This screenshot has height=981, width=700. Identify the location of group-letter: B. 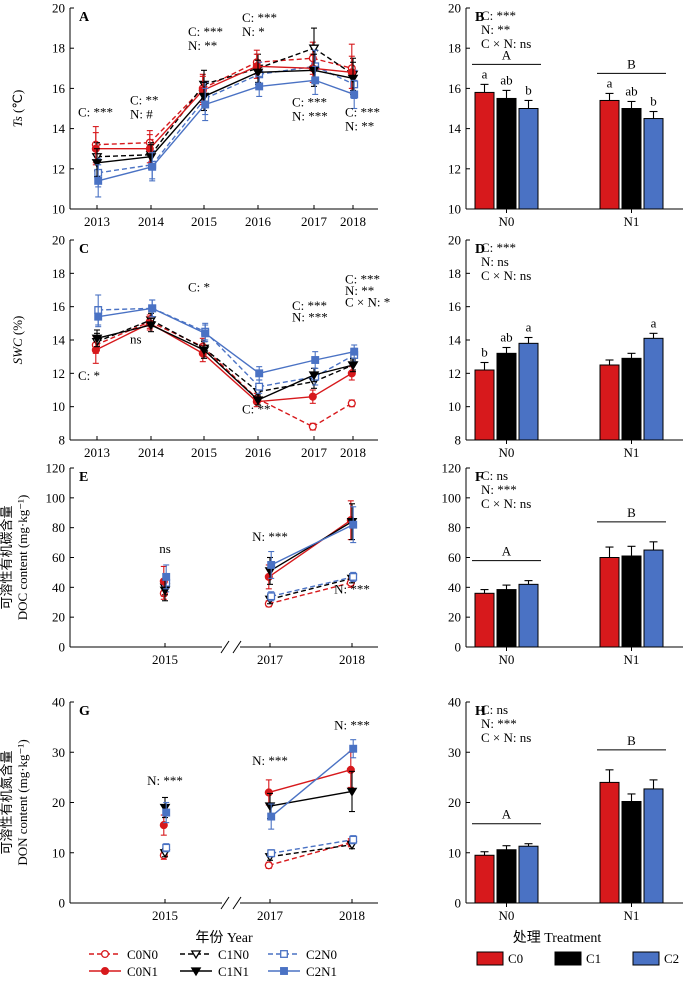
(631, 740).